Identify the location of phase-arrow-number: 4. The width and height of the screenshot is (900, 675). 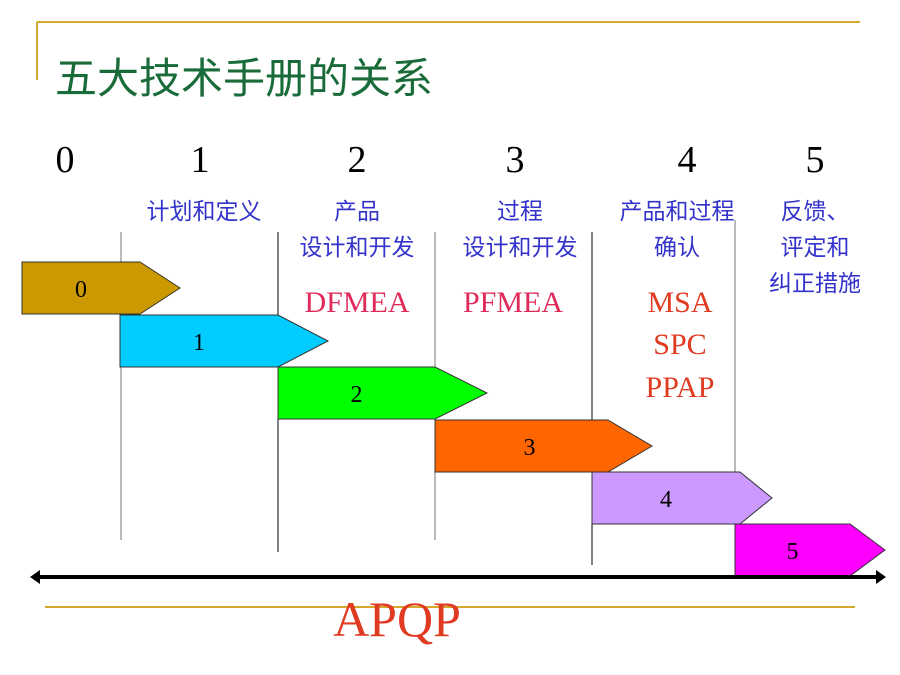
(666, 500).